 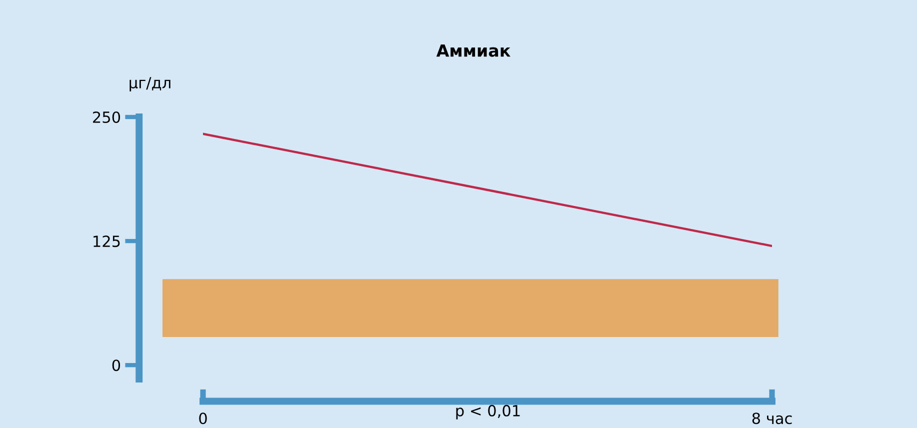 What do you see at coordinates (106, 117) in the screenshot?
I see `y-tick-label: 250` at bounding box center [106, 117].